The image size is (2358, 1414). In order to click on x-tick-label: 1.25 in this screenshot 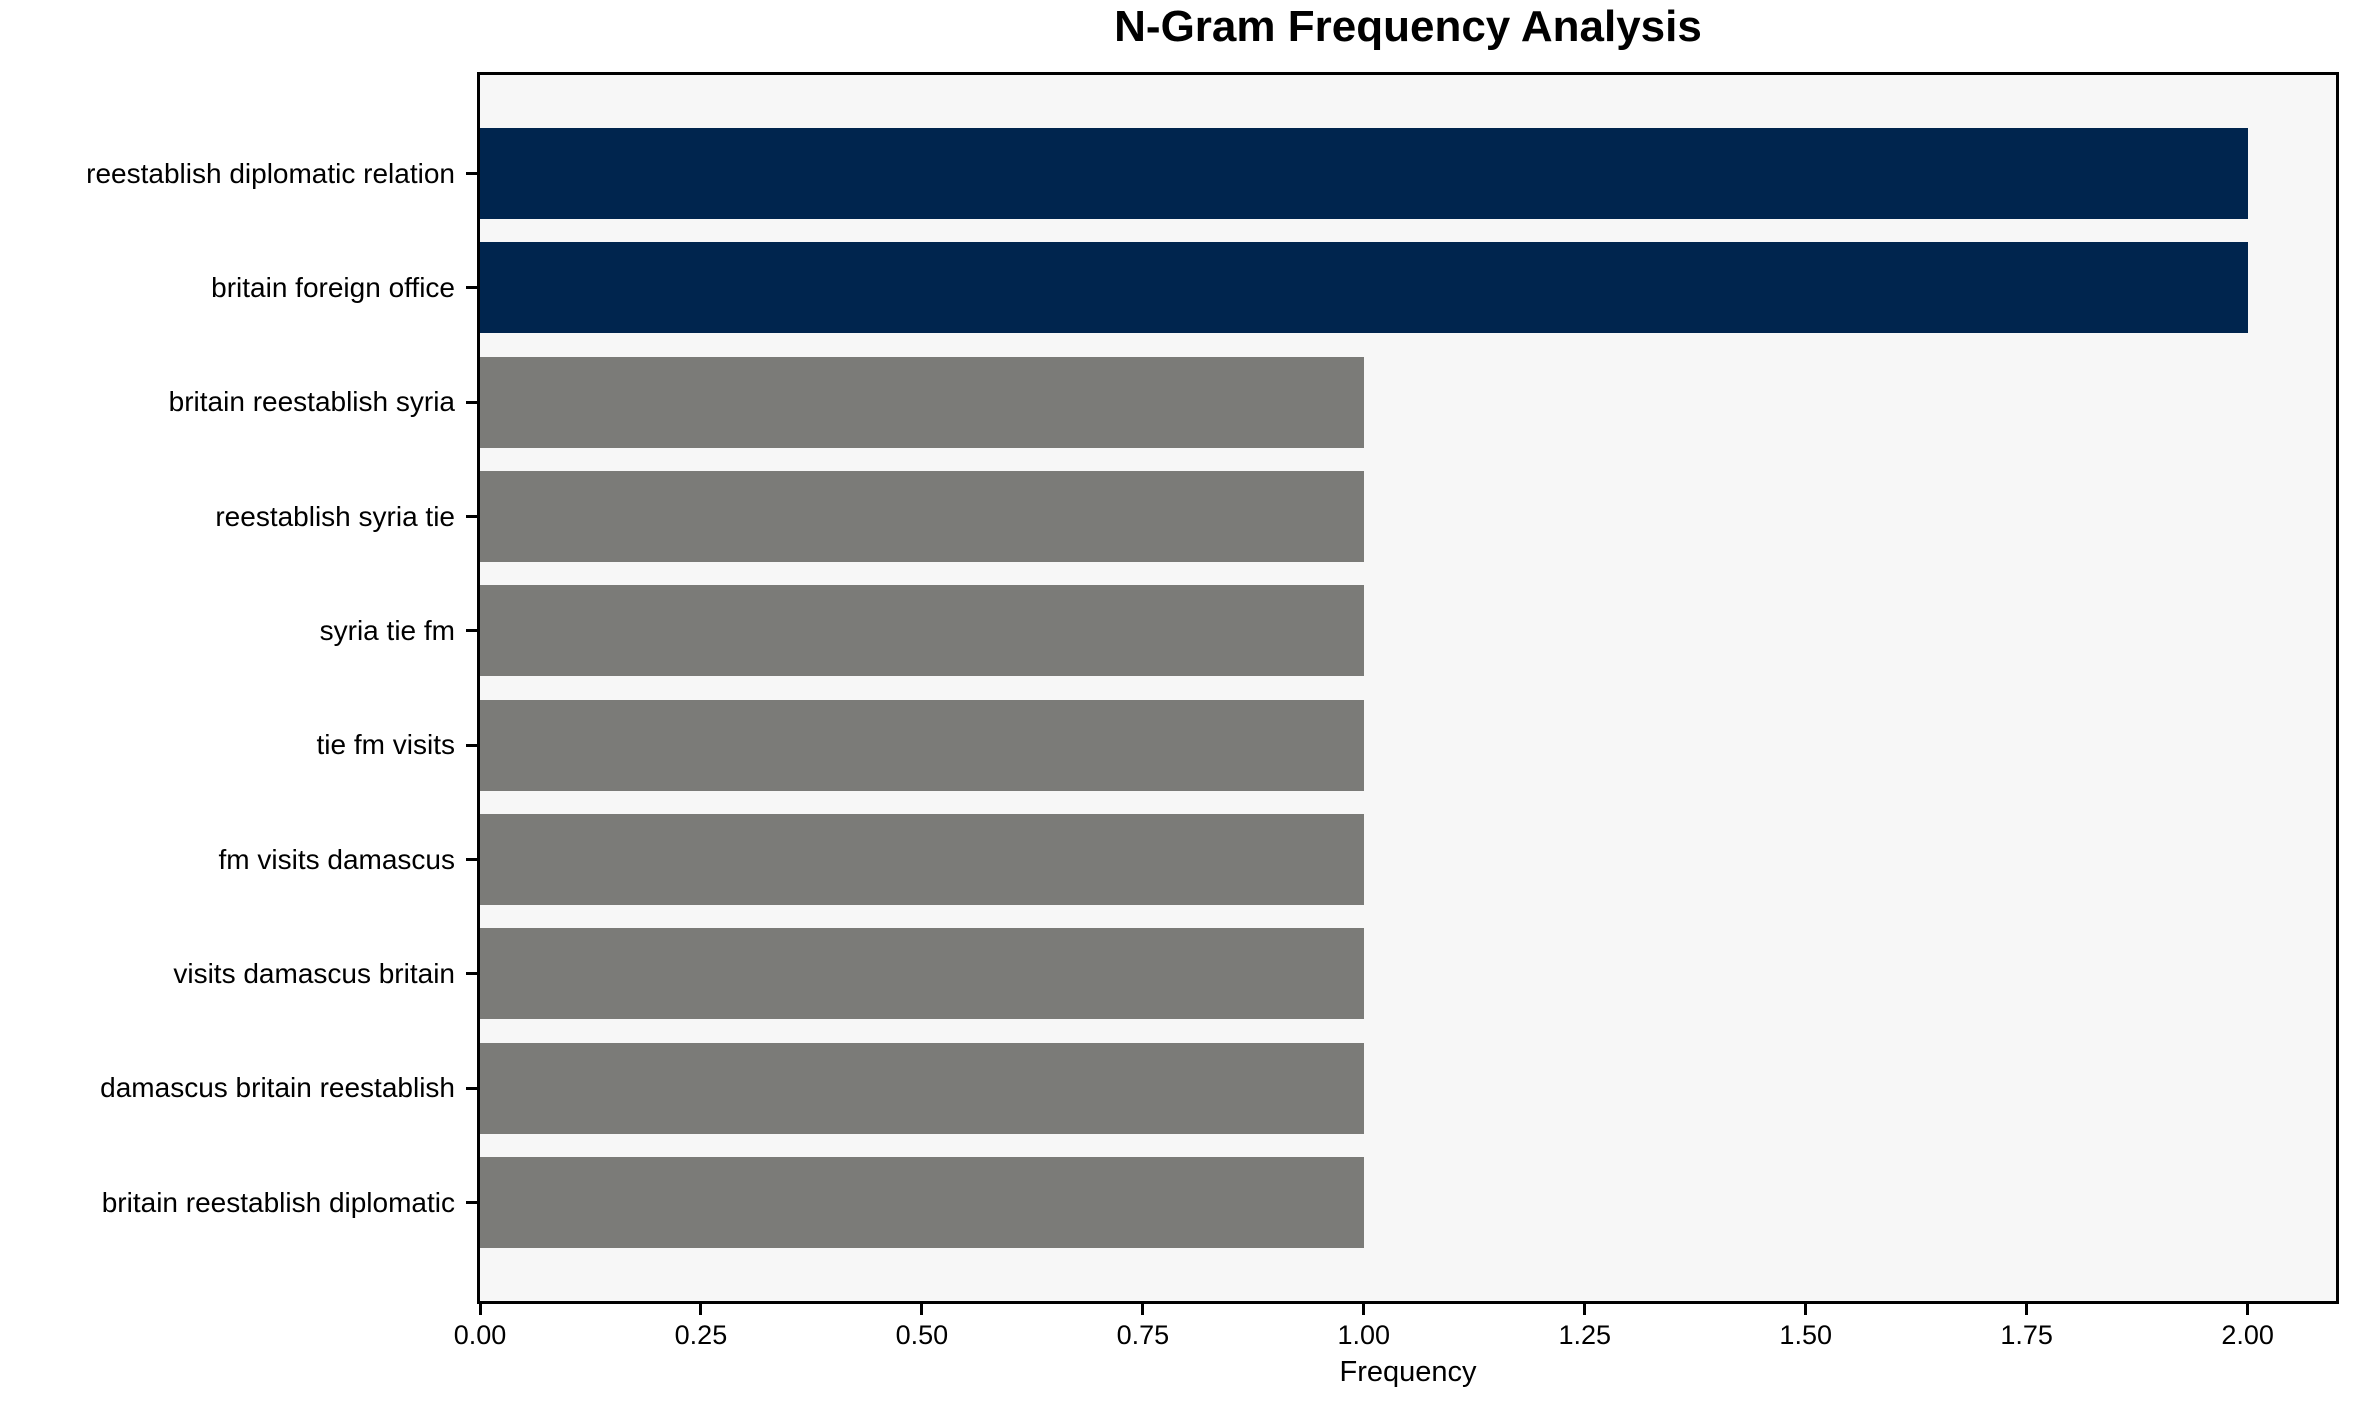, I will do `click(1585, 1335)`.